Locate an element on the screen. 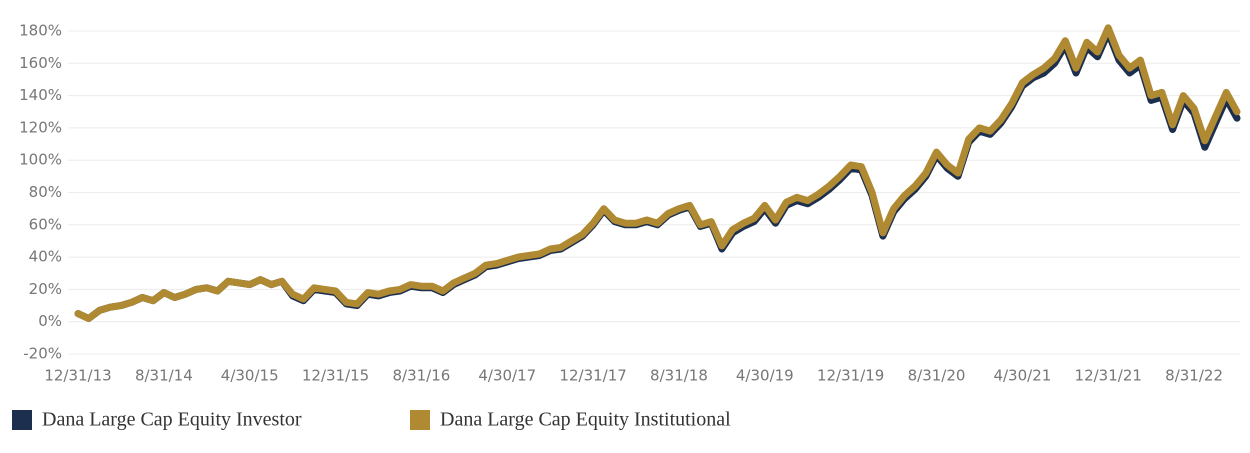 The image size is (1250, 453). x-tick-label: 4/30/19 is located at coordinates (765, 376).